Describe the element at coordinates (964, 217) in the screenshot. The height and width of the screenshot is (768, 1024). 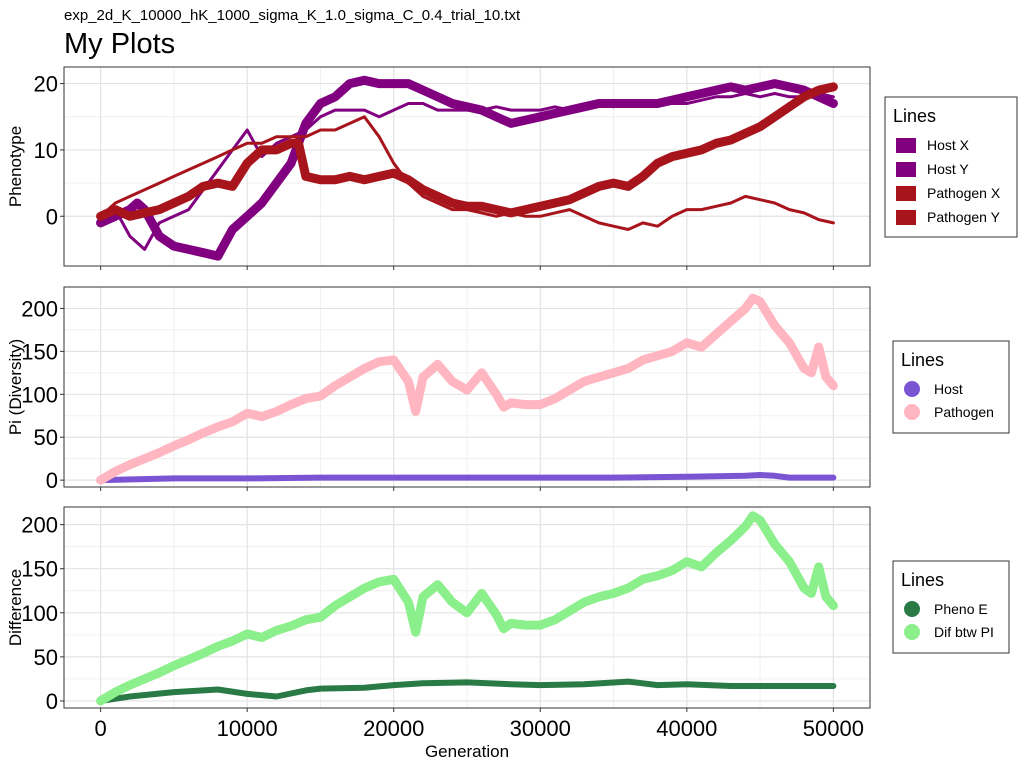
I see `phenotype-legend-label: Pathogen Y` at that location.